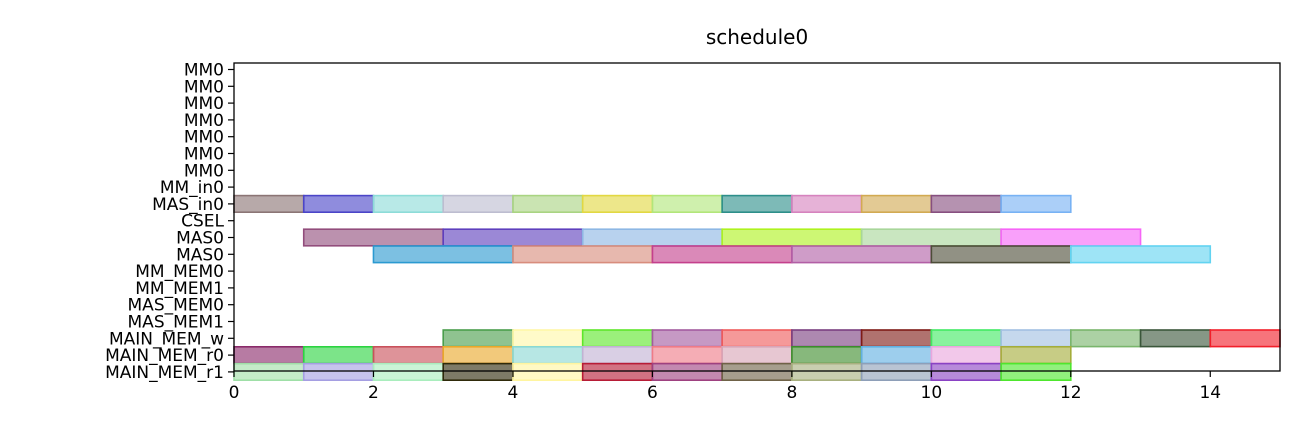  What do you see at coordinates (757, 37) in the screenshot?
I see `chart-title: schedule0` at bounding box center [757, 37].